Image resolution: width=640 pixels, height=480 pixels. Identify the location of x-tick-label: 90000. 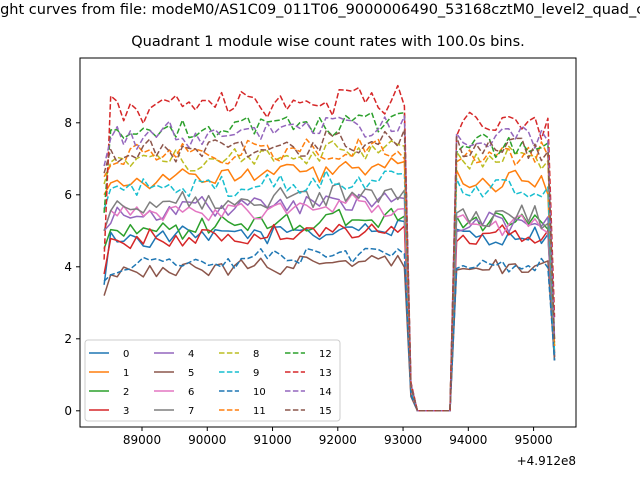
(207, 440).